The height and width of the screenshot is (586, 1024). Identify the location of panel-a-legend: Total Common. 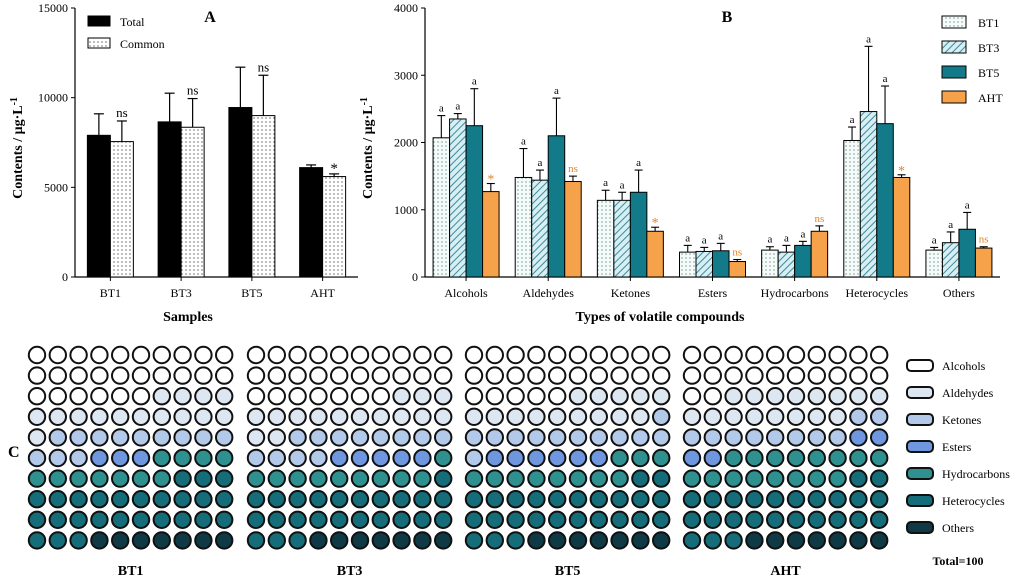
(126, 33).